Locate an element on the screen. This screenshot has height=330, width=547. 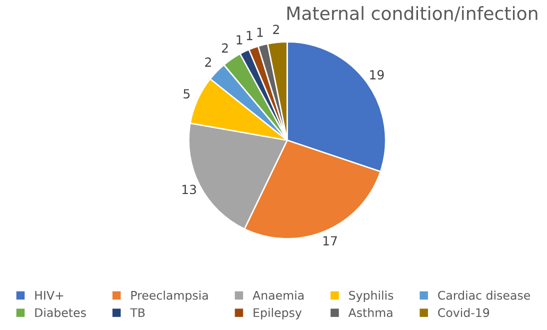
data-label: 19 is located at coordinates (377, 75).